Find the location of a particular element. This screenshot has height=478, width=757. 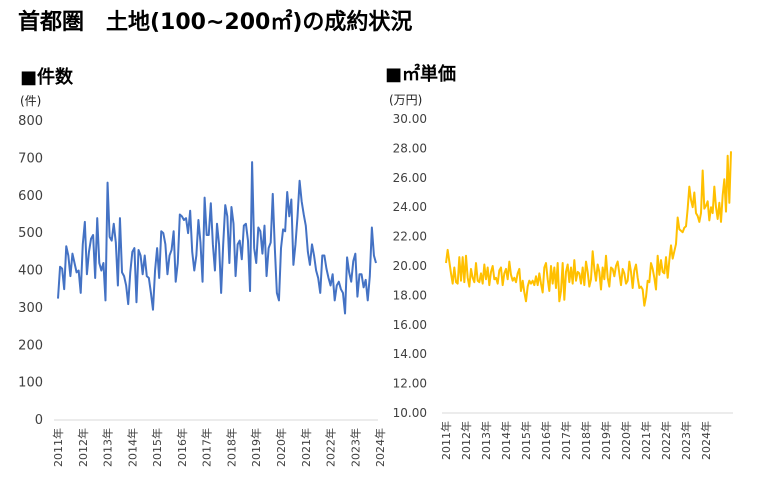

price-chart-title: ■㎡単価 is located at coordinates (421, 74).